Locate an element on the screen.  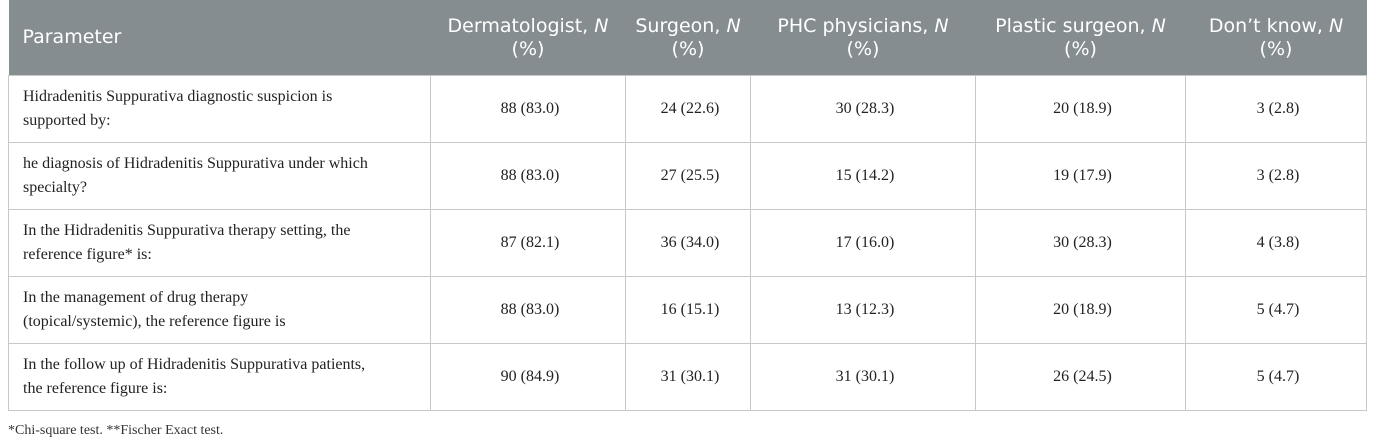
header-cell: Surgeon, N (%) is located at coordinates (688, 38).